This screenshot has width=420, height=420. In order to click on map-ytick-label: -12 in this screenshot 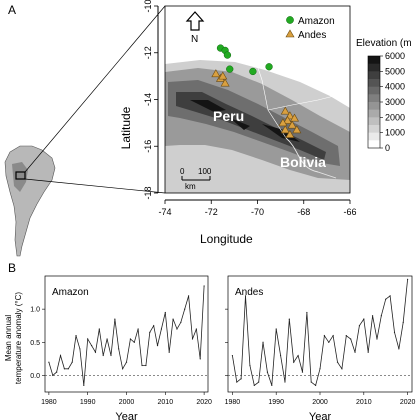, I will do `click(148, 52)`.